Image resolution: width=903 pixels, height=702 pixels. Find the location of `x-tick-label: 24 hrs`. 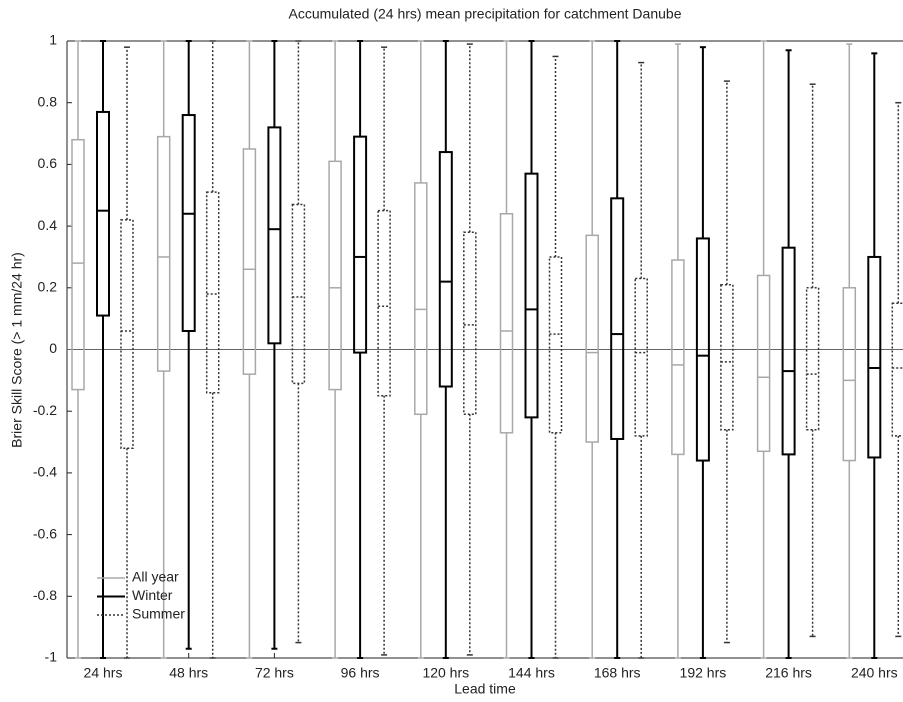

x-tick-label: 24 hrs is located at coordinates (103, 673).